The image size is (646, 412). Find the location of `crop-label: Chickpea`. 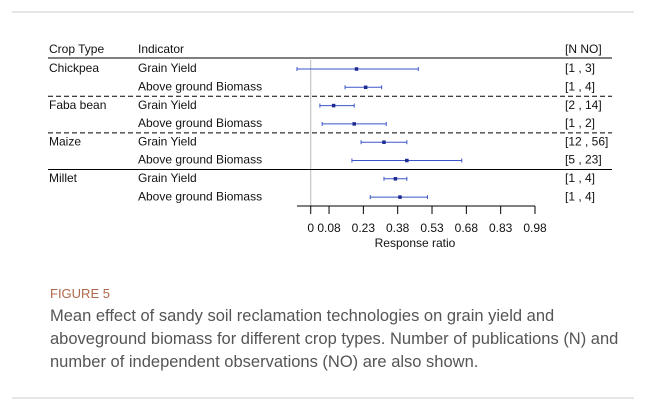

crop-label: Chickpea is located at coordinates (74, 68).